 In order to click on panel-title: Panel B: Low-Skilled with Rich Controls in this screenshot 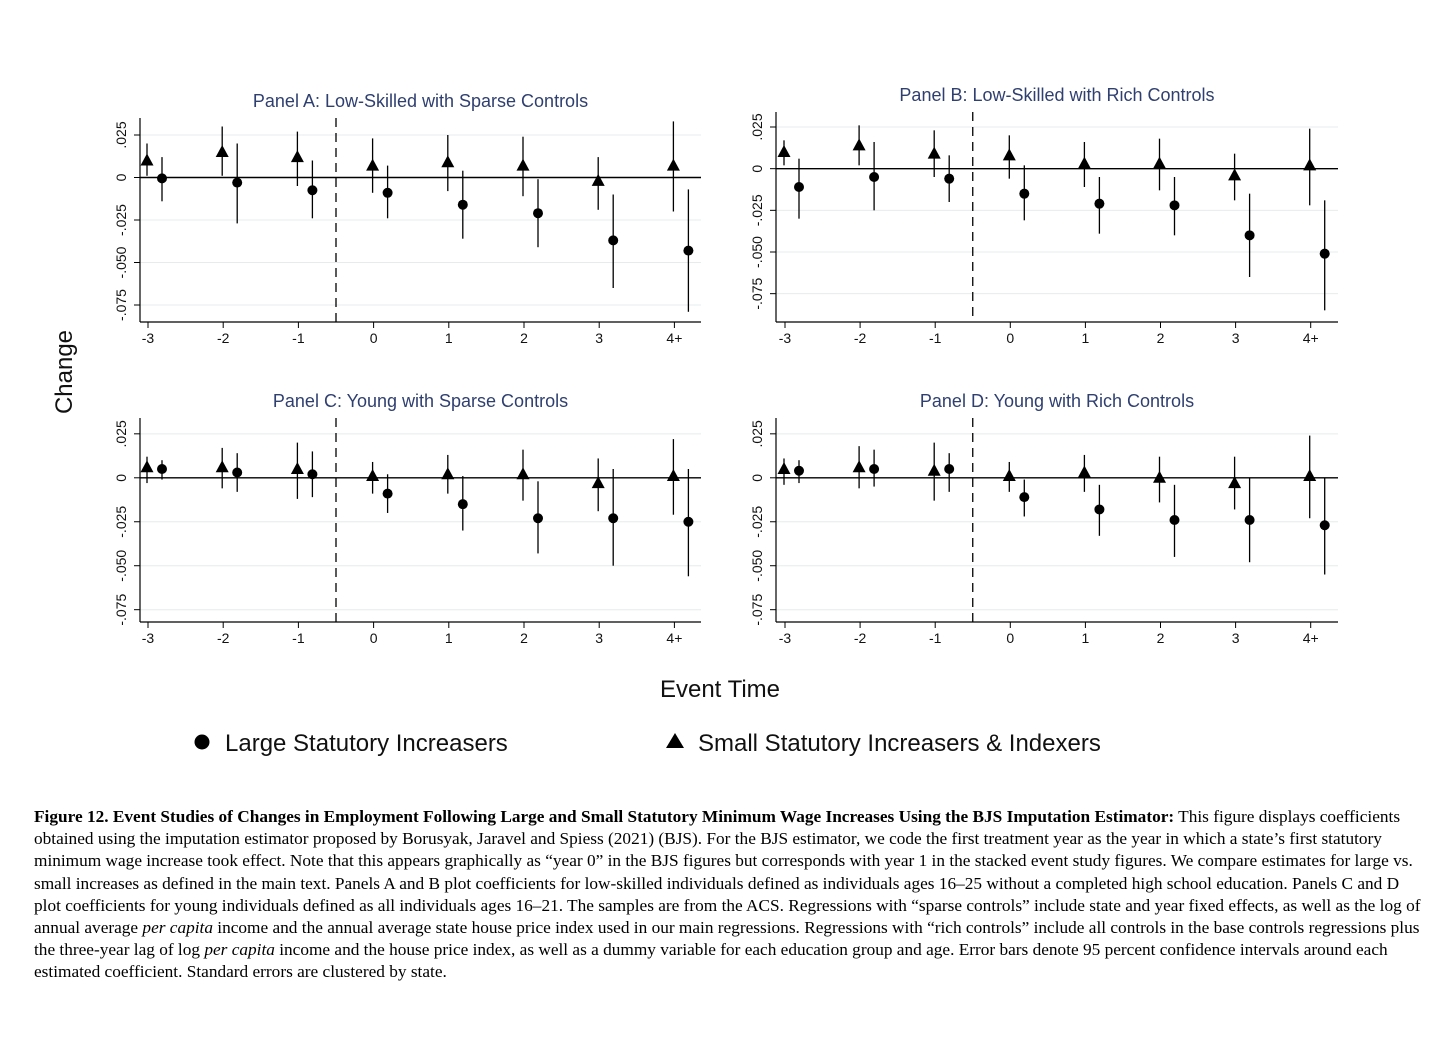, I will do `click(1056, 95)`.